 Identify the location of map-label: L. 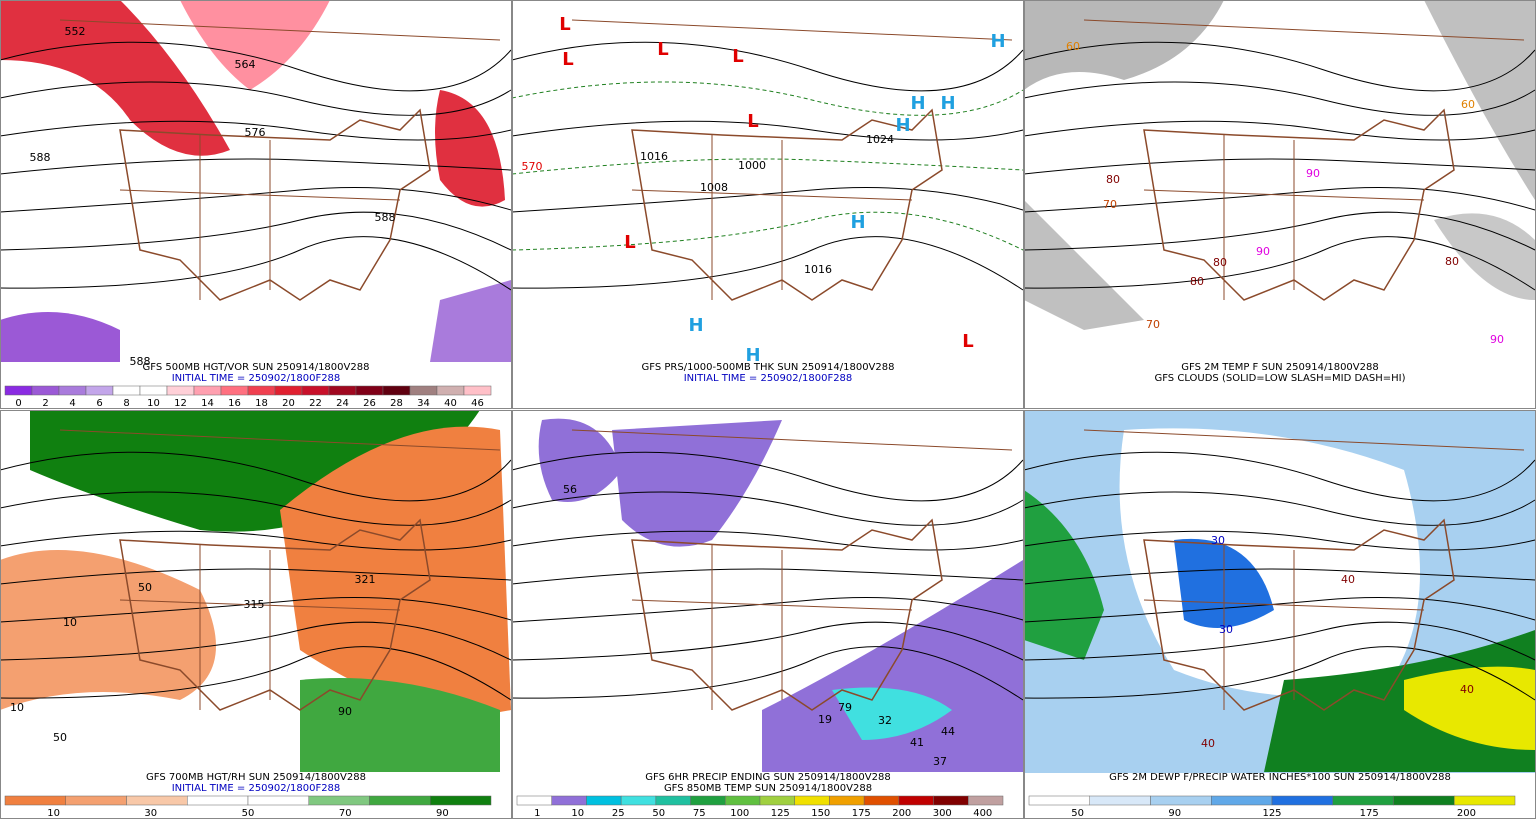
(752, 121).